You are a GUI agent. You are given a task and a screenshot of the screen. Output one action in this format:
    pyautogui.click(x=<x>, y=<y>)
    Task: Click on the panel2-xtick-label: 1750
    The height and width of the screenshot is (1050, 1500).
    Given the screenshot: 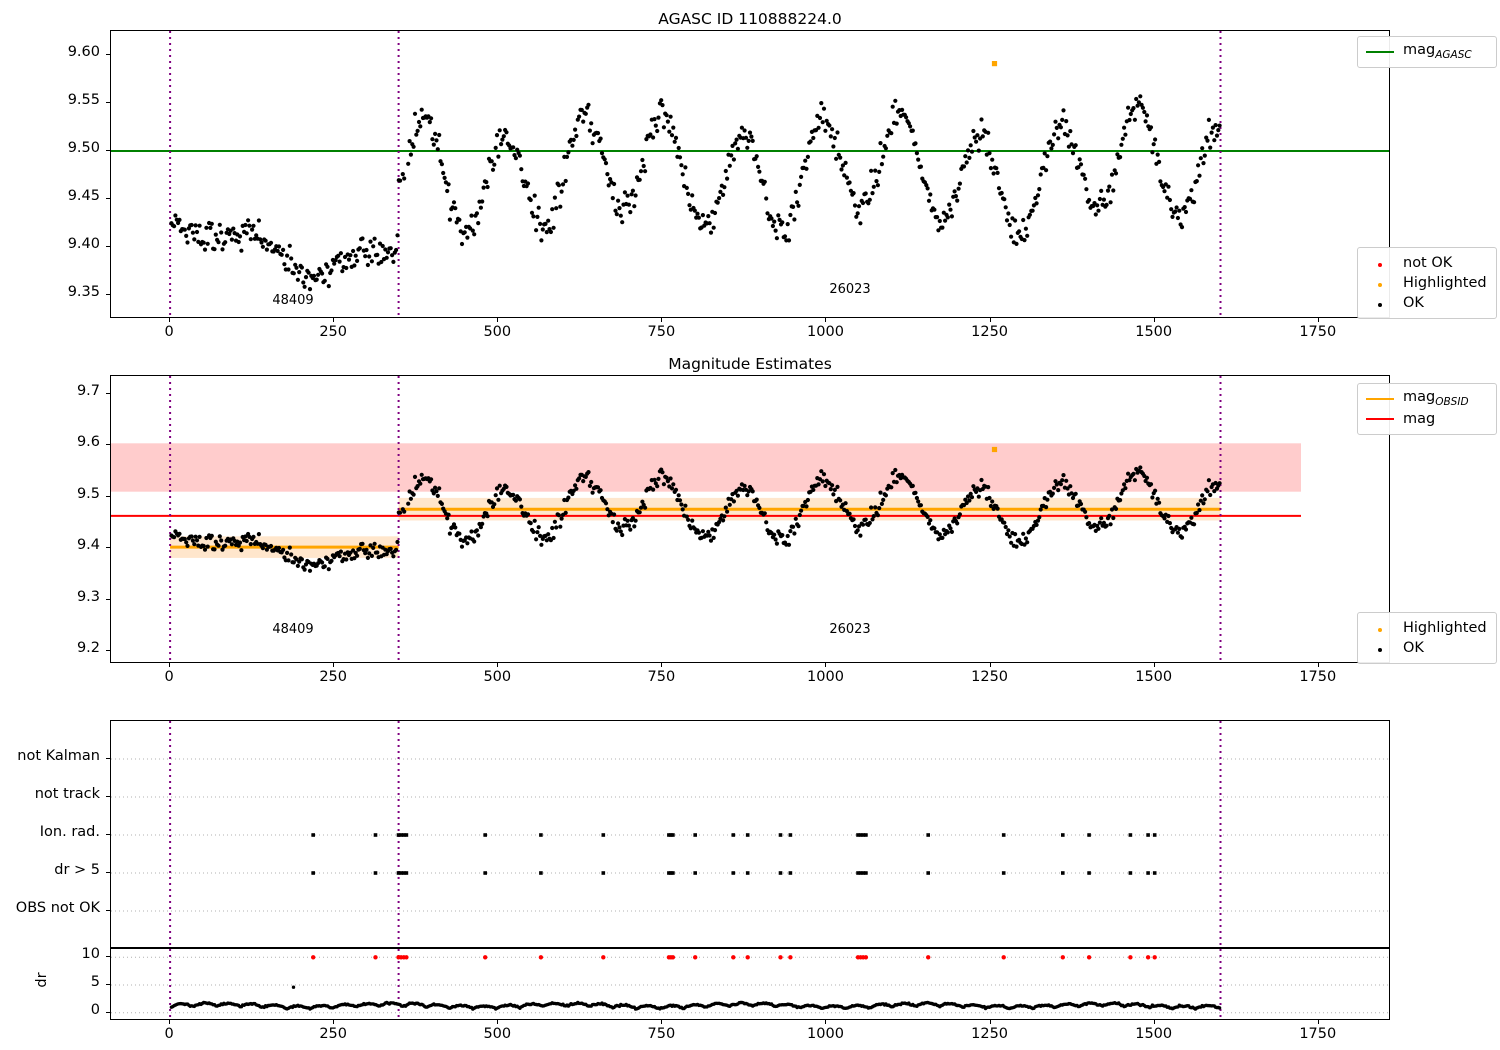 What is the action you would take?
    pyautogui.click(x=1318, y=677)
    